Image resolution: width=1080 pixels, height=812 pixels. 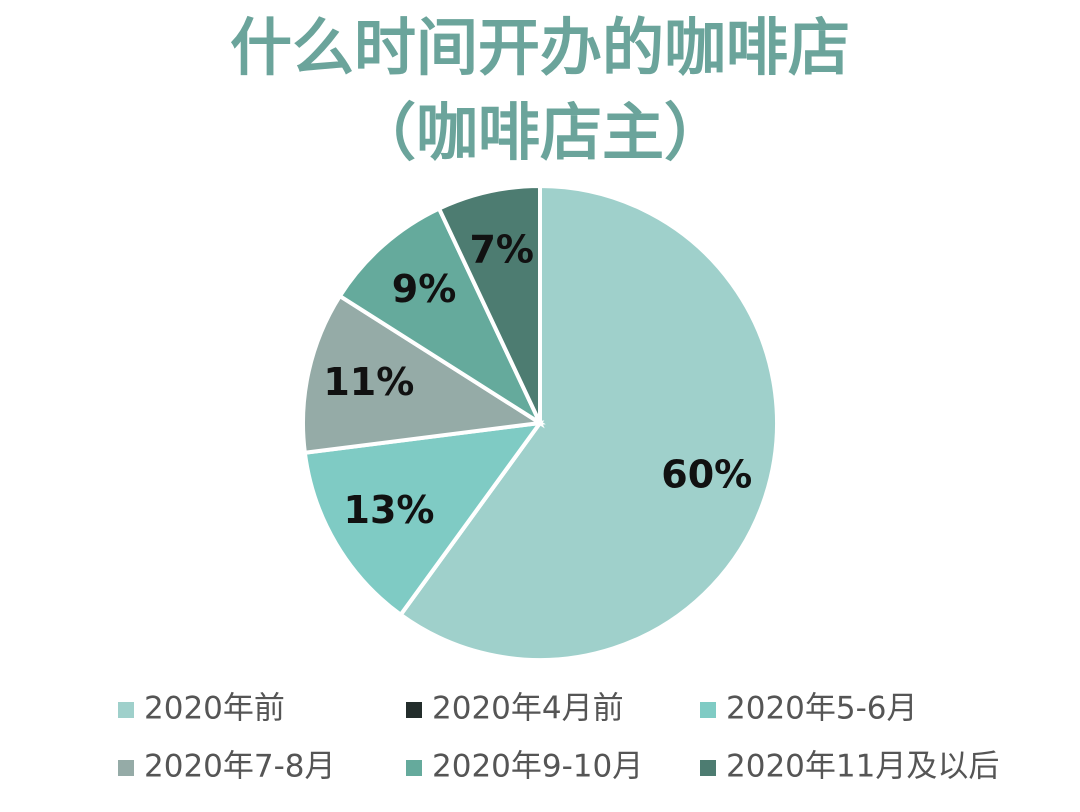 What do you see at coordinates (368, 382) in the screenshot?
I see `value-label: 11%` at bounding box center [368, 382].